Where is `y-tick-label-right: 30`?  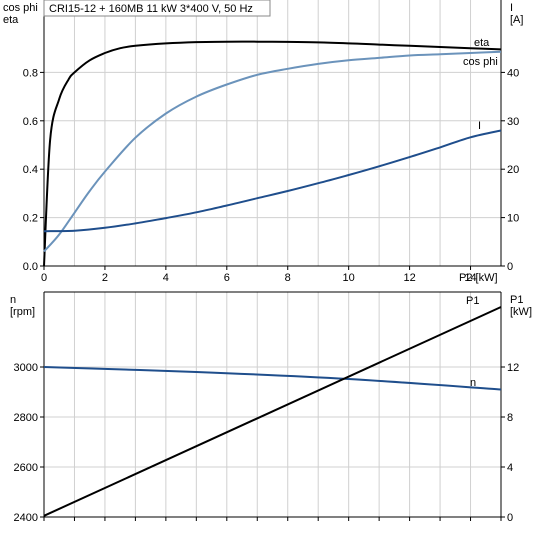 y-tick-label-right: 30 is located at coordinates (513, 122).